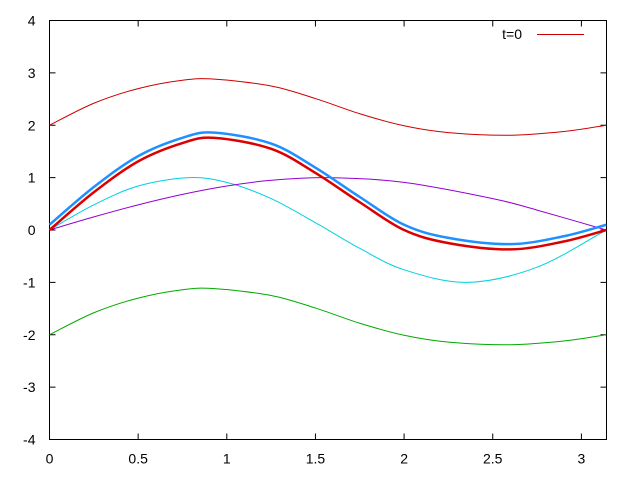 The width and height of the screenshot is (640, 480). What do you see at coordinates (29, 282) in the screenshot?
I see `y-tick-label: -1` at bounding box center [29, 282].